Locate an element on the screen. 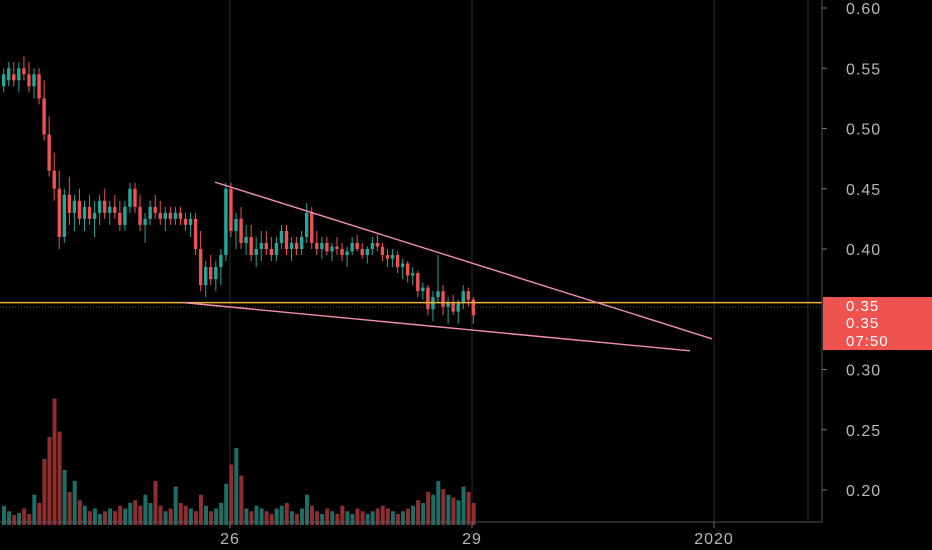 The width and height of the screenshot is (932, 550). time-axis: 26 29 2020 is located at coordinates (411, 534).